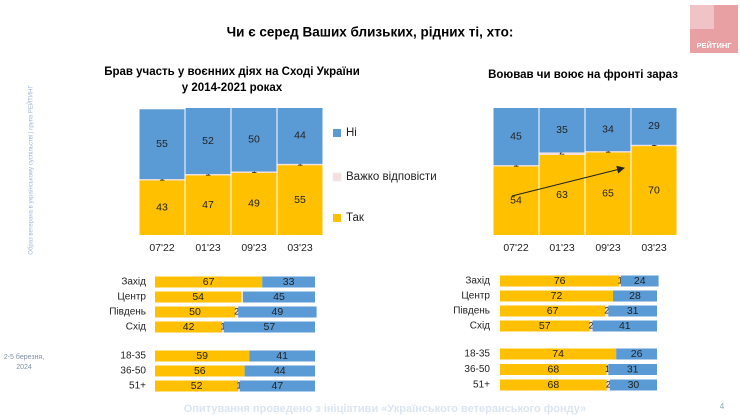 The image size is (740, 415). I want to click on y-tick-label: Захід, so click(477, 281).